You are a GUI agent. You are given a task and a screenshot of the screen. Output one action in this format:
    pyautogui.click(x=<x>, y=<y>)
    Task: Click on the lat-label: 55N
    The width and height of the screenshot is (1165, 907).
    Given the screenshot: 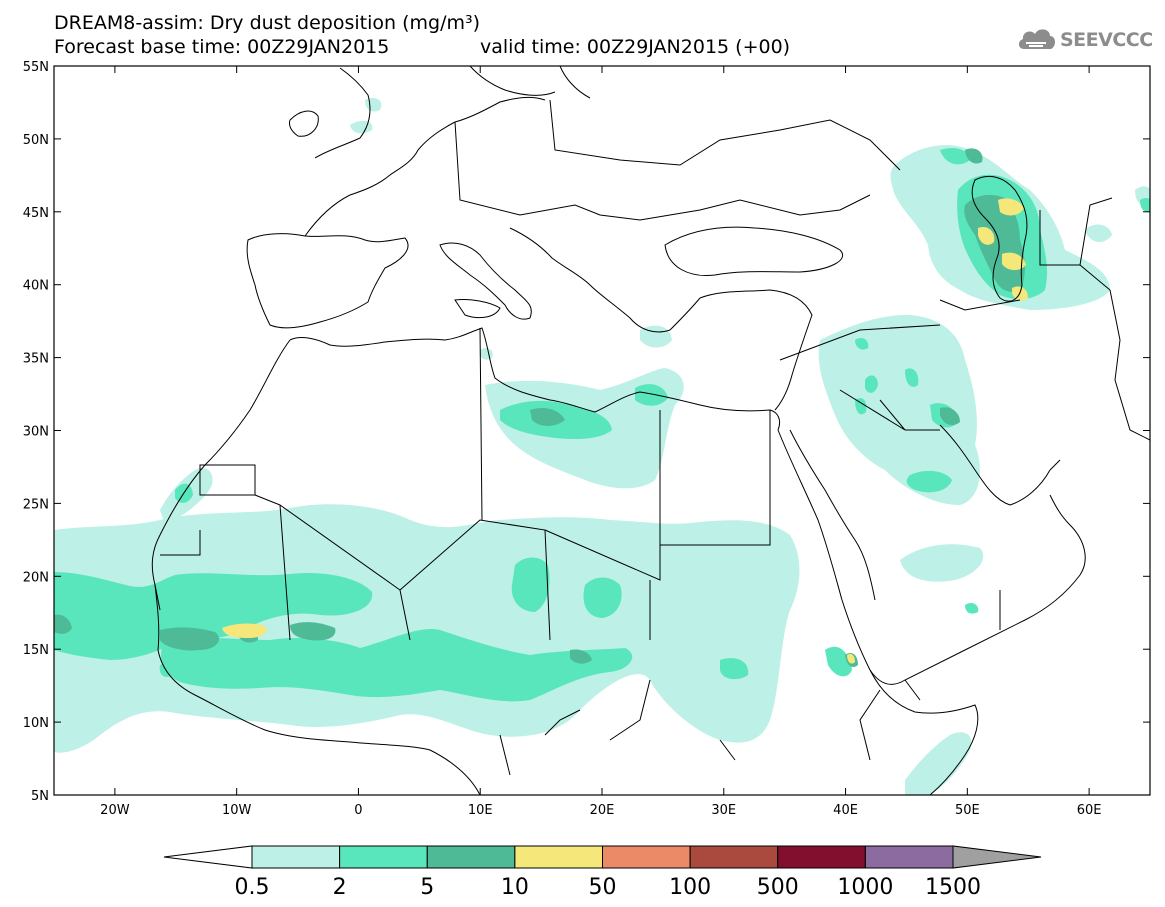 What is the action you would take?
    pyautogui.click(x=36, y=67)
    